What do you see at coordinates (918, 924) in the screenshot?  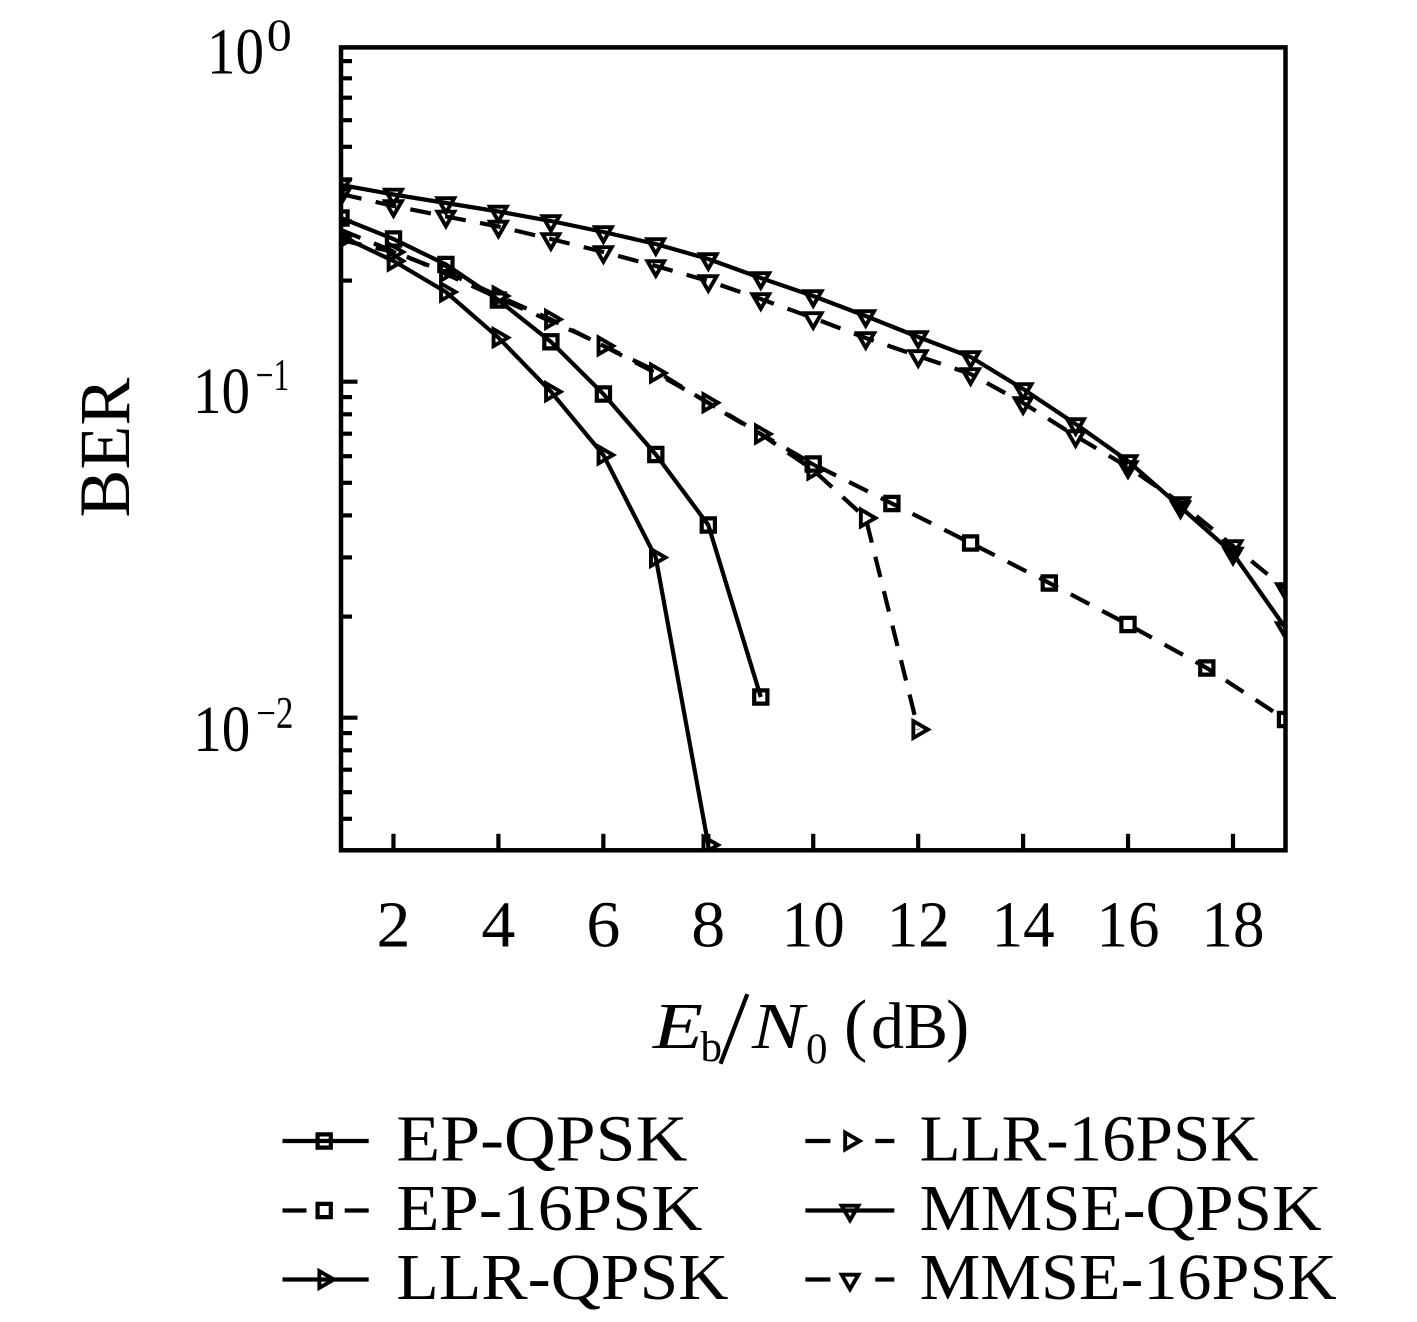 I see `svg-text: 12` at bounding box center [918, 924].